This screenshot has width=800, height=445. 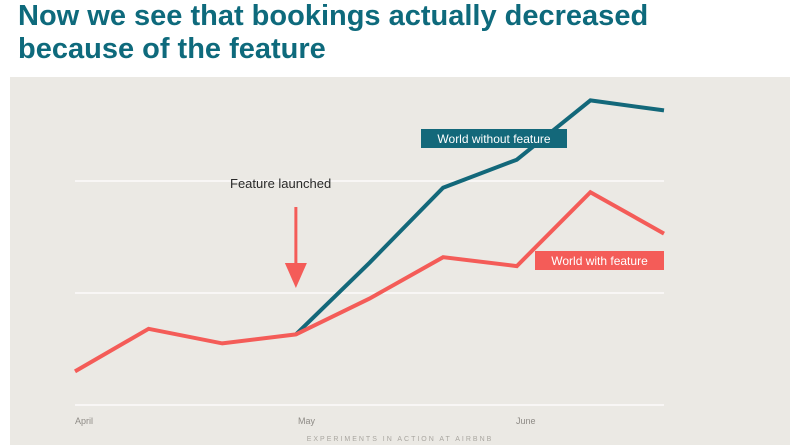 I want to click on x-tick-label-may: May, so click(x=307, y=421).